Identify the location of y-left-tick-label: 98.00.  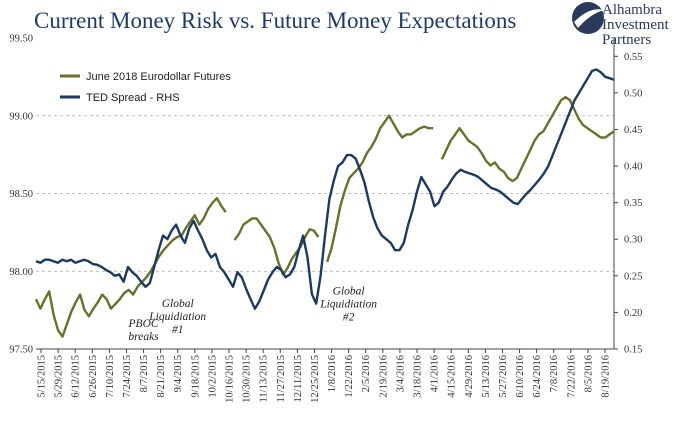
(21, 272).